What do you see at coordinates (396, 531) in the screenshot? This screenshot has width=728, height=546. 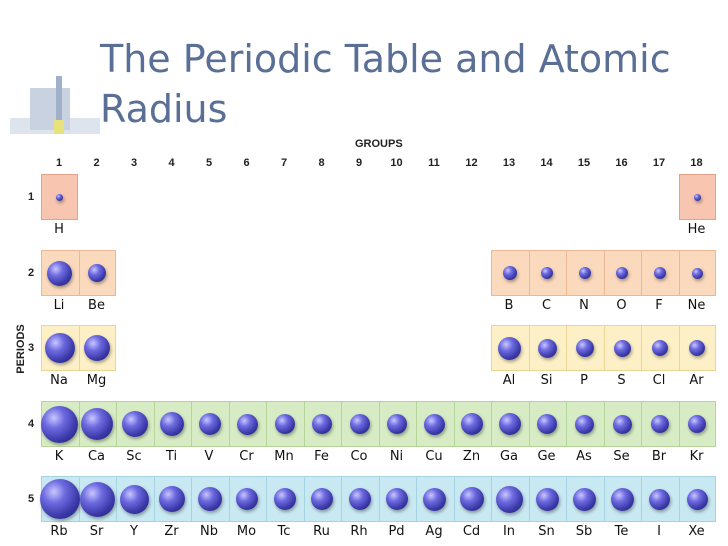 I see `element-symbol-pd: Pd` at bounding box center [396, 531].